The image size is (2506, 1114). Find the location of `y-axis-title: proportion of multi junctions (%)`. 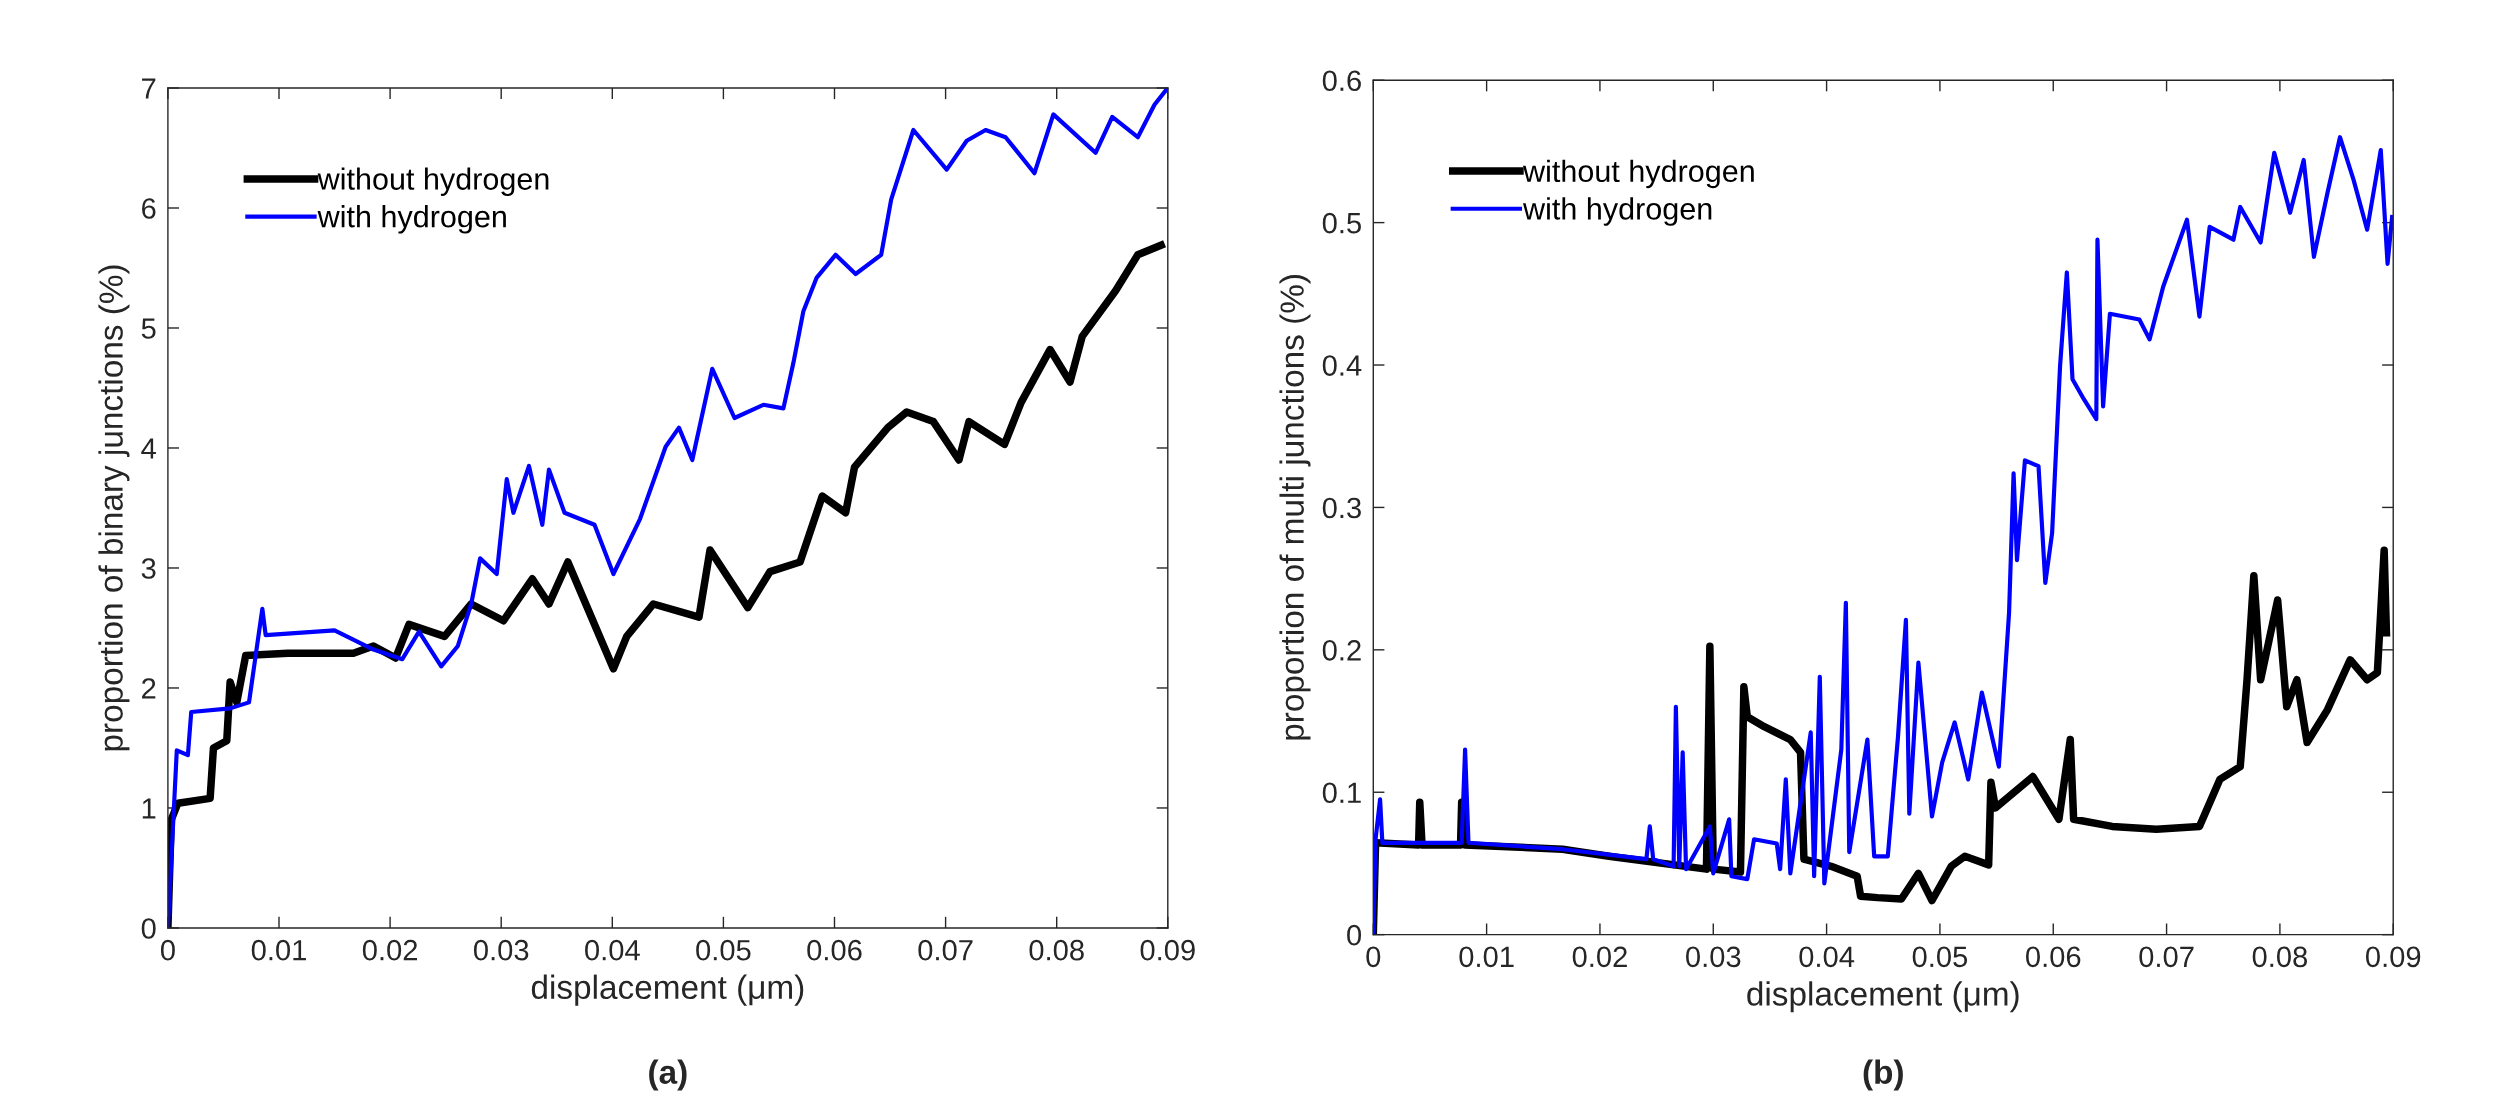

y-axis-title: proportion of multi junctions (%) is located at coordinates (1295, 507).